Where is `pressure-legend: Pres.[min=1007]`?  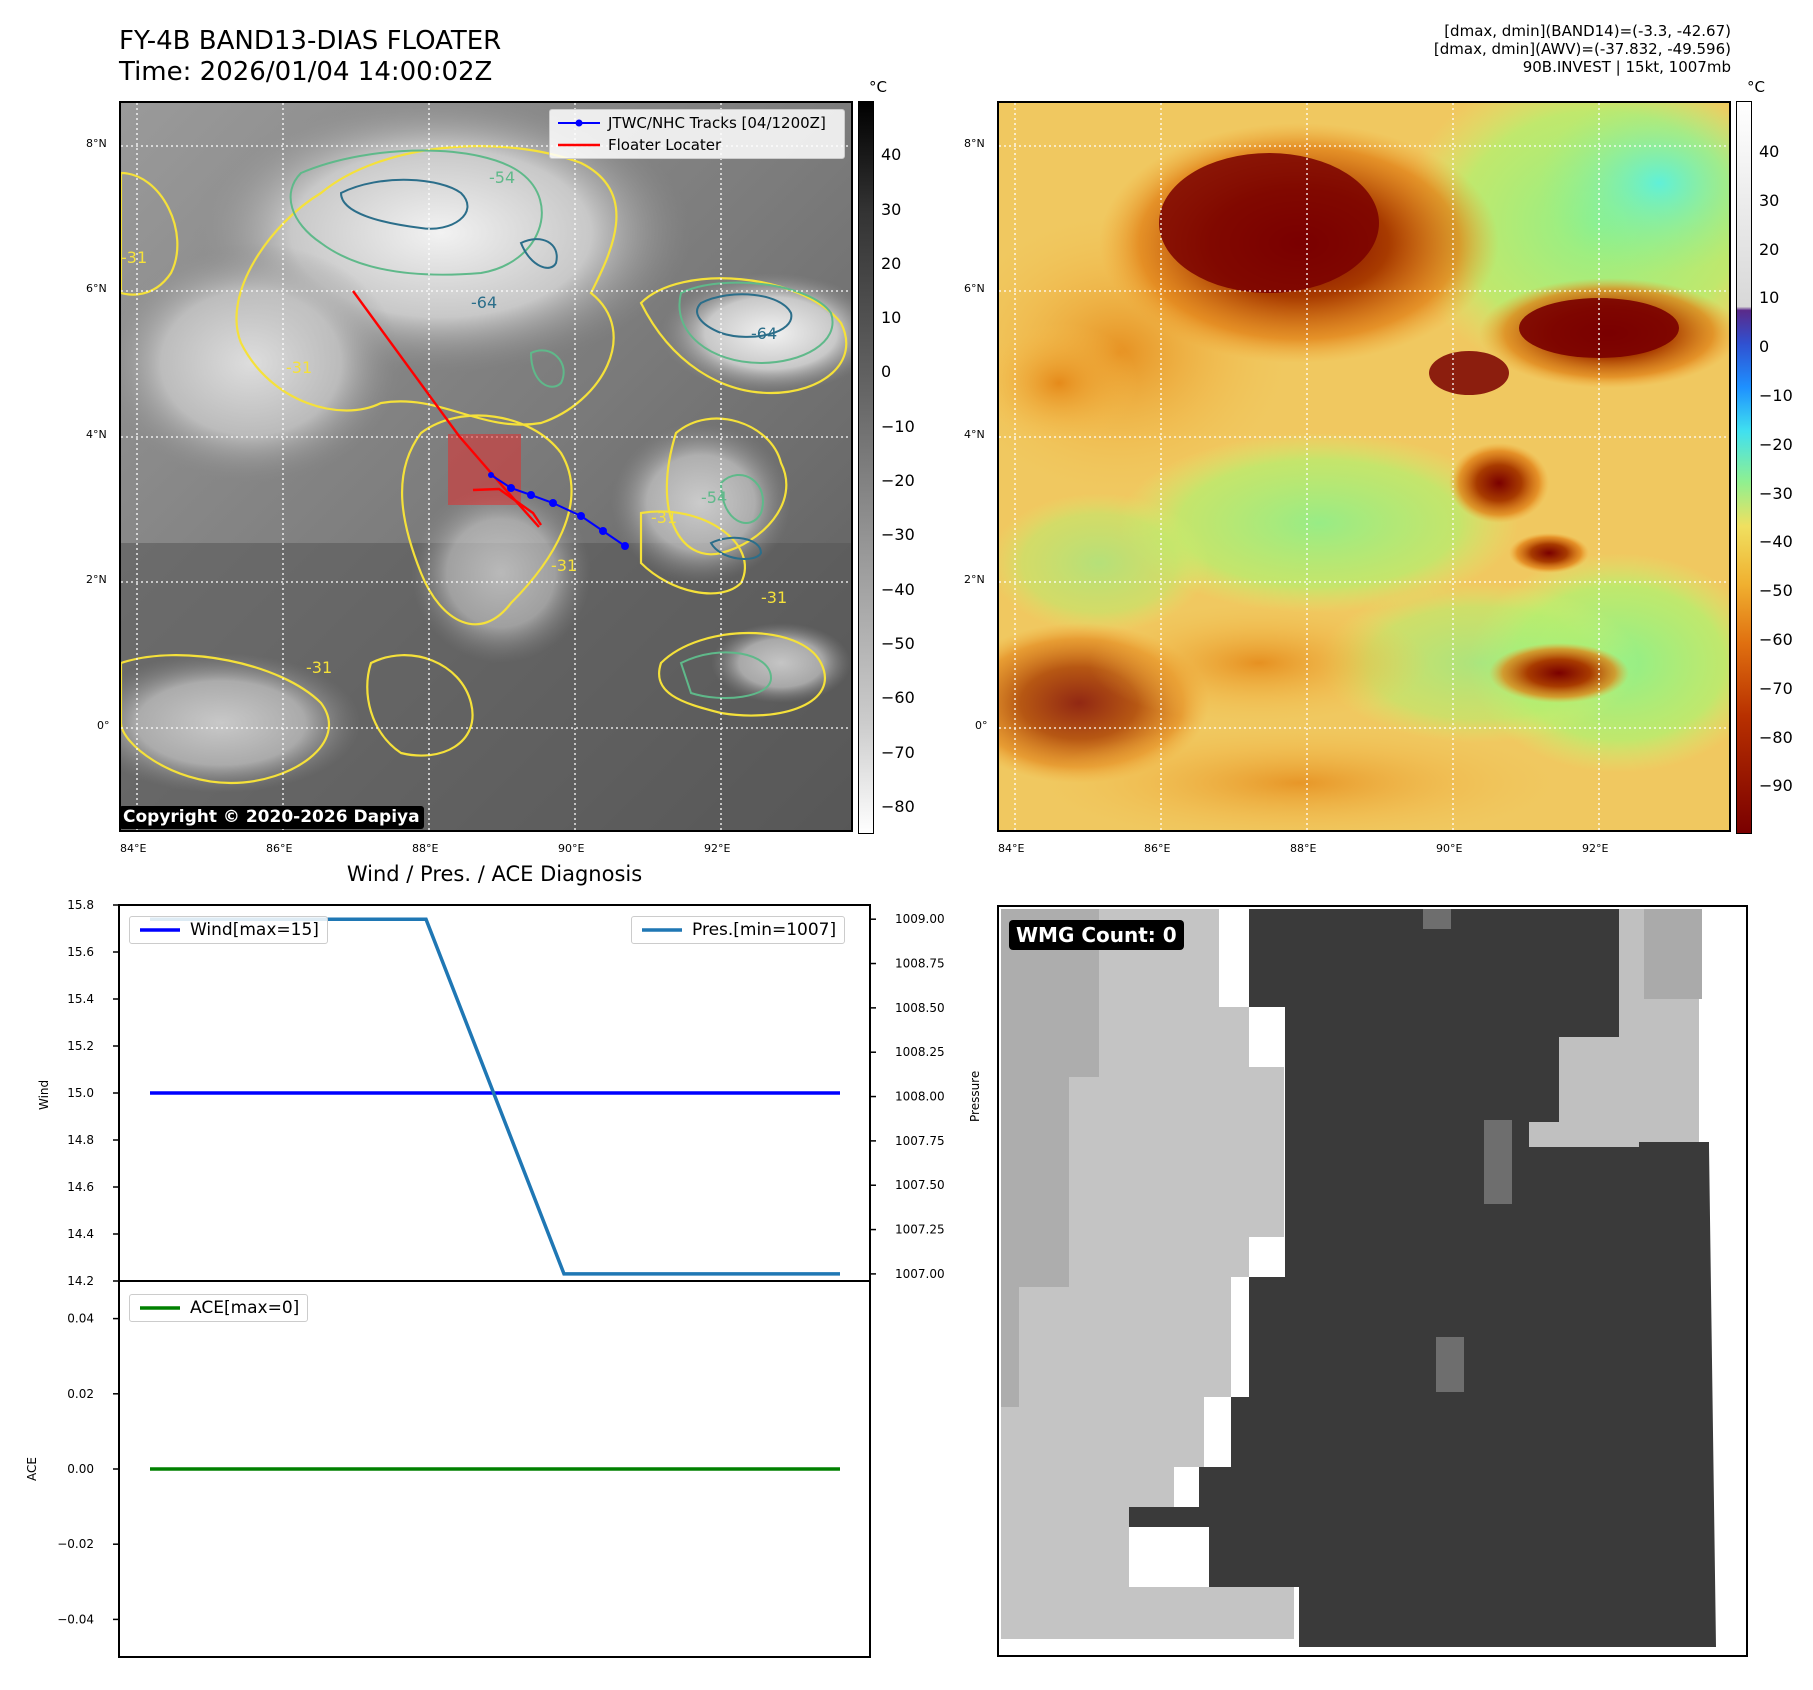
pressure-legend: Pres.[min=1007] is located at coordinates (738, 930).